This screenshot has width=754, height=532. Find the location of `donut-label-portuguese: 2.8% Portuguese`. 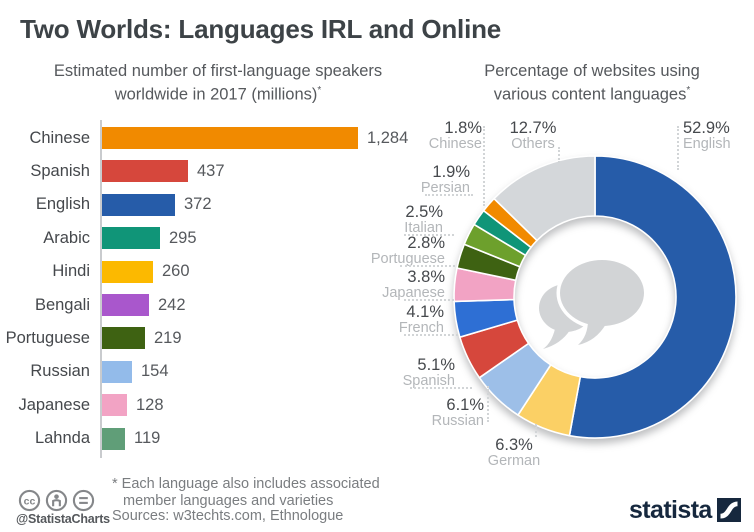

donut-label-portuguese: 2.8% Portuguese is located at coordinates (408, 251).